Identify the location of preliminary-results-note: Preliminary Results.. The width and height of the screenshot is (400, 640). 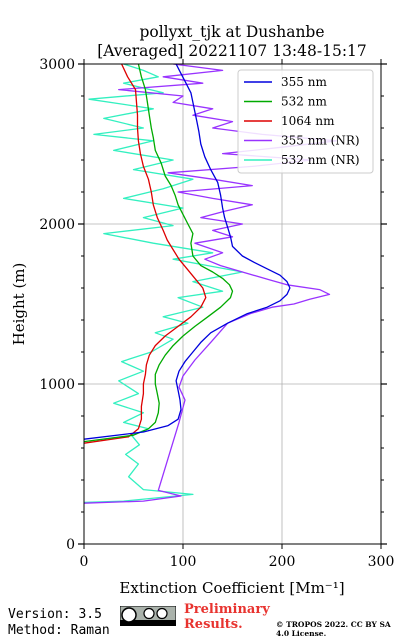
(227, 617).